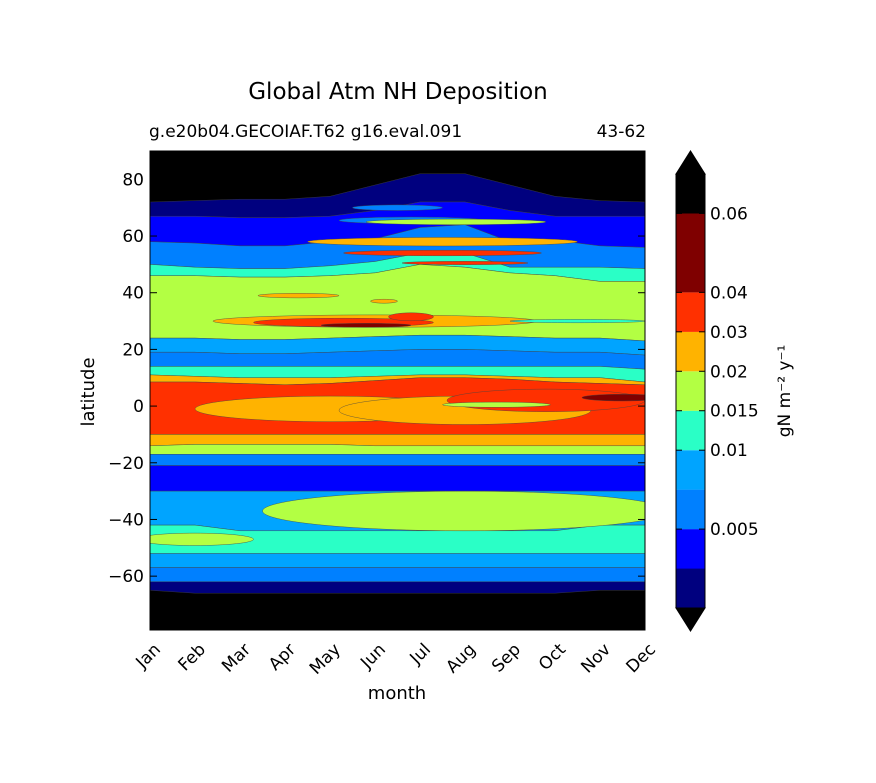 The image size is (876, 783). Describe the element at coordinates (506, 658) in the screenshot. I see `x-tick-label: Sep` at that location.